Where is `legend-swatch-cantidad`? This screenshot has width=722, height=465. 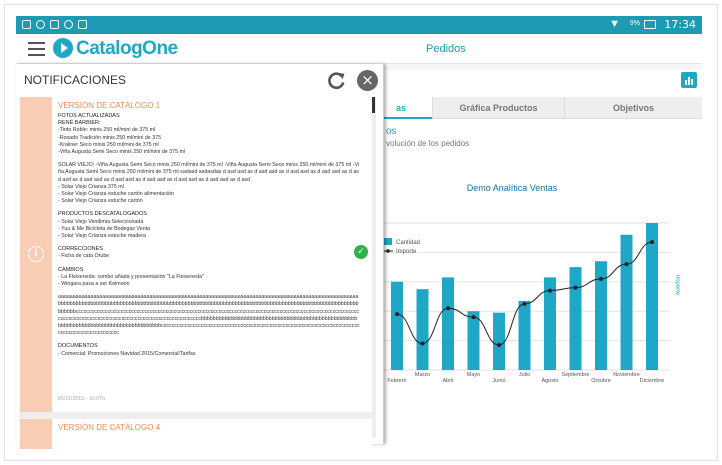 legend-swatch-cantidad is located at coordinates (388, 241).